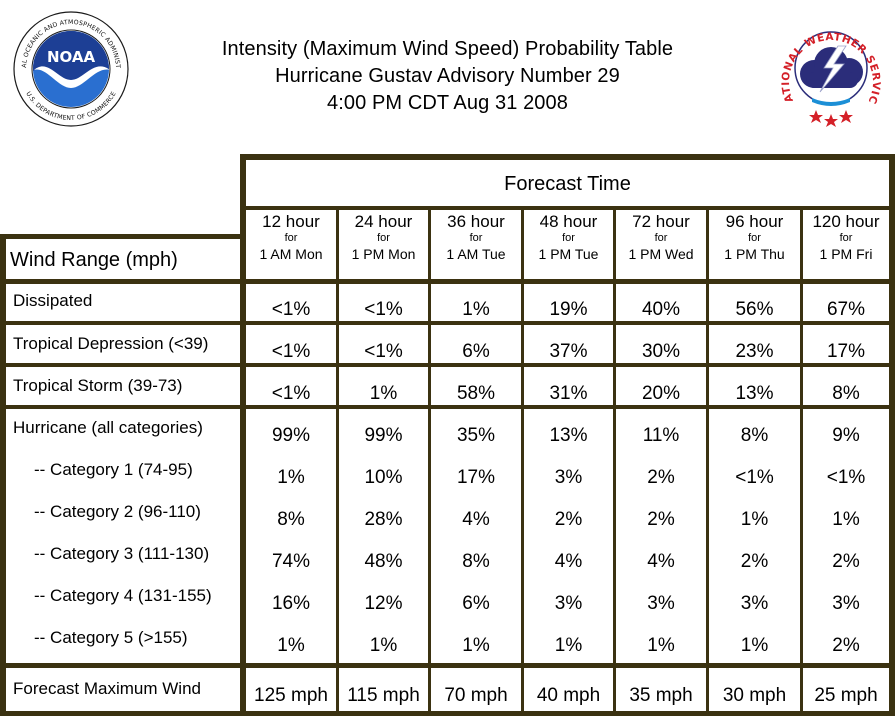  What do you see at coordinates (846, 254) in the screenshot?
I see `column-when: 1 PM Fri` at bounding box center [846, 254].